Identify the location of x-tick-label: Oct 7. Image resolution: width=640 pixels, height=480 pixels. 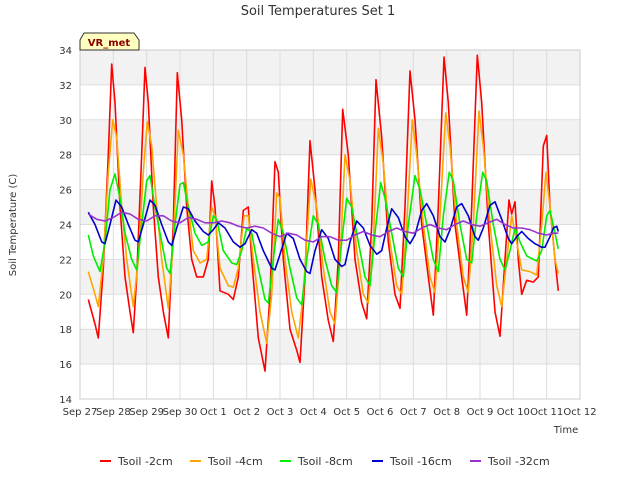
(413, 412).